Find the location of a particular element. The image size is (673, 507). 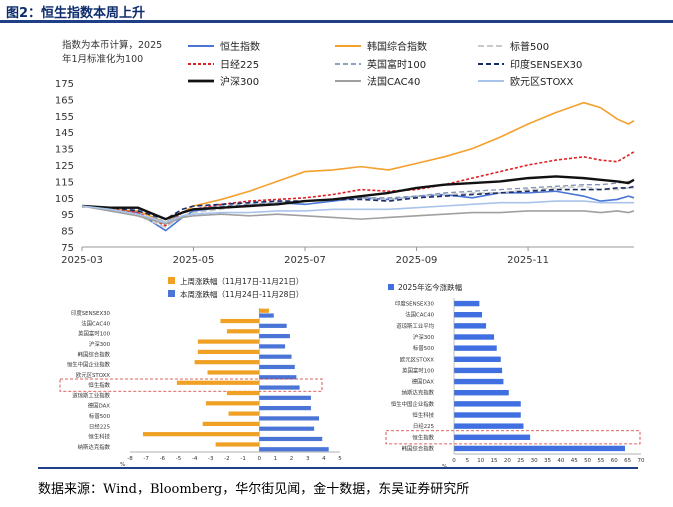

y-axis-note-line2: 年1月标准化为100 is located at coordinates (102, 59).